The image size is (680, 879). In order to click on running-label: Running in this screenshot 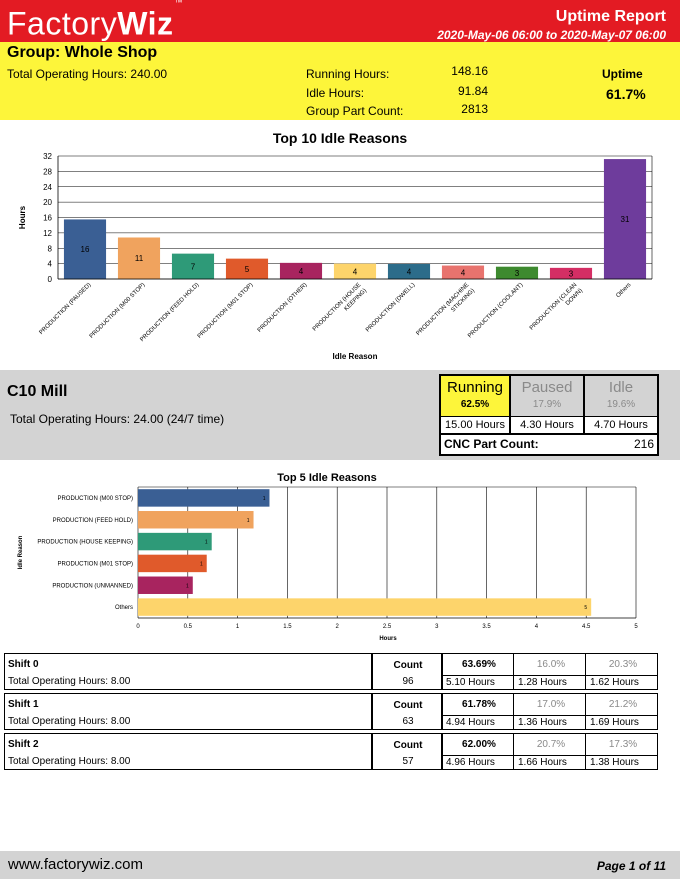, I will do `click(475, 387)`.